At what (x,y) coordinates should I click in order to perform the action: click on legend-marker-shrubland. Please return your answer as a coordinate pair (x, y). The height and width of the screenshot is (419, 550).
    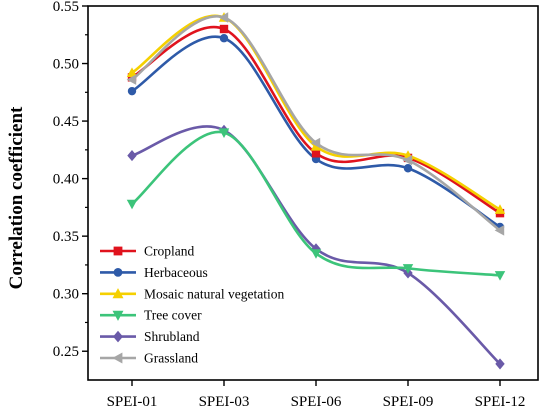
    Looking at the image, I should click on (118, 336).